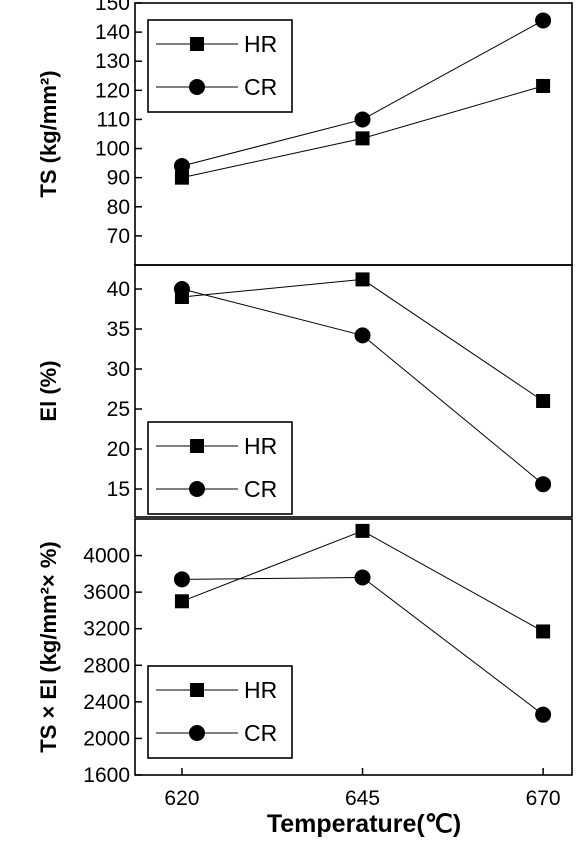  What do you see at coordinates (106, 702) in the screenshot?
I see `y-tick-label: 2400` at bounding box center [106, 702].